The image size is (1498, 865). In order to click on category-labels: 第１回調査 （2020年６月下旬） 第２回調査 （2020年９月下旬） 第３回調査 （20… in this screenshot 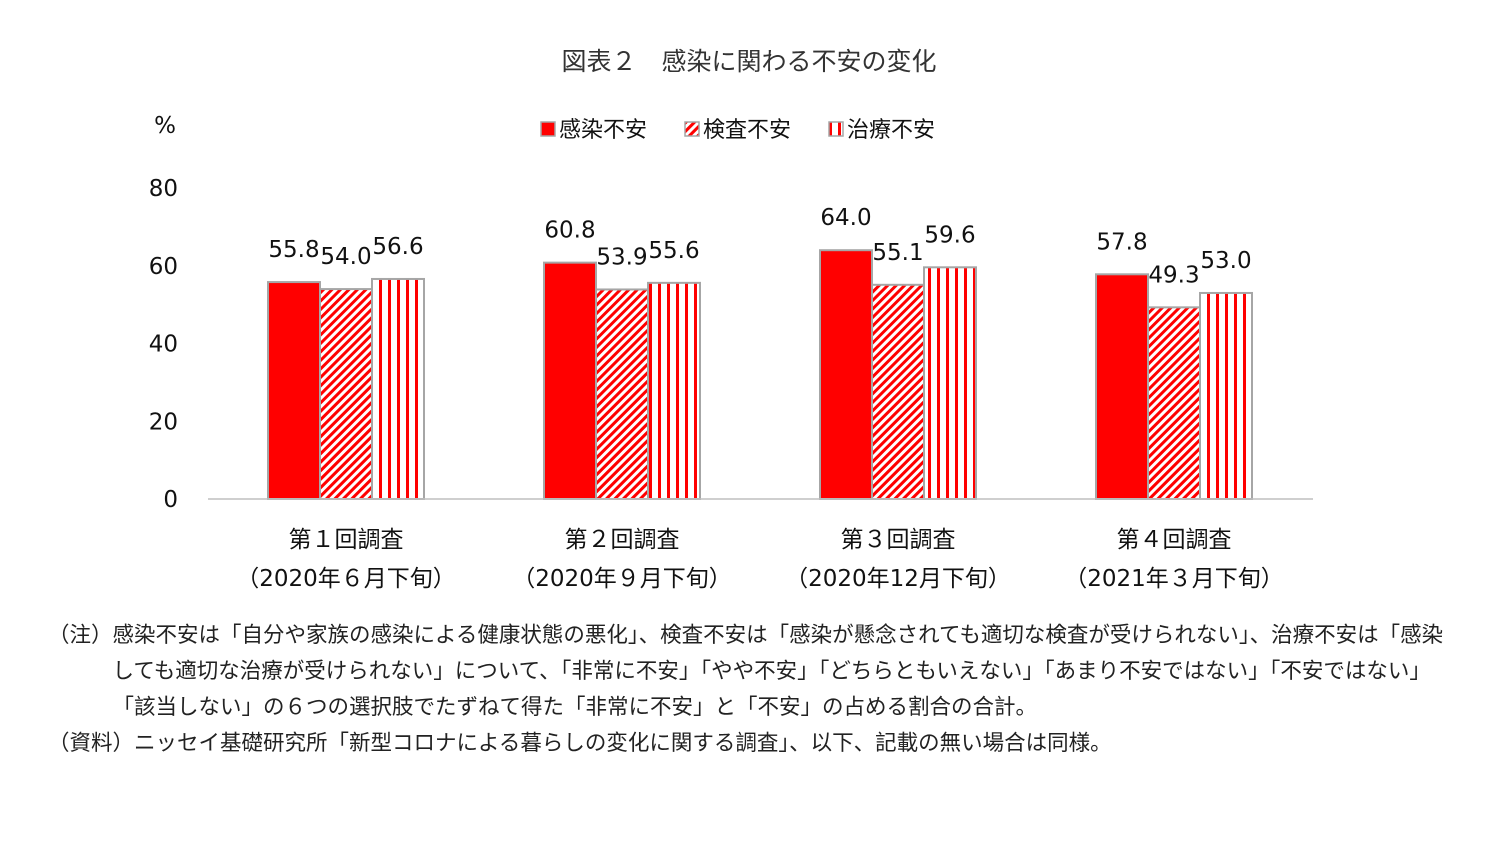, I will do `click(760, 559)`.